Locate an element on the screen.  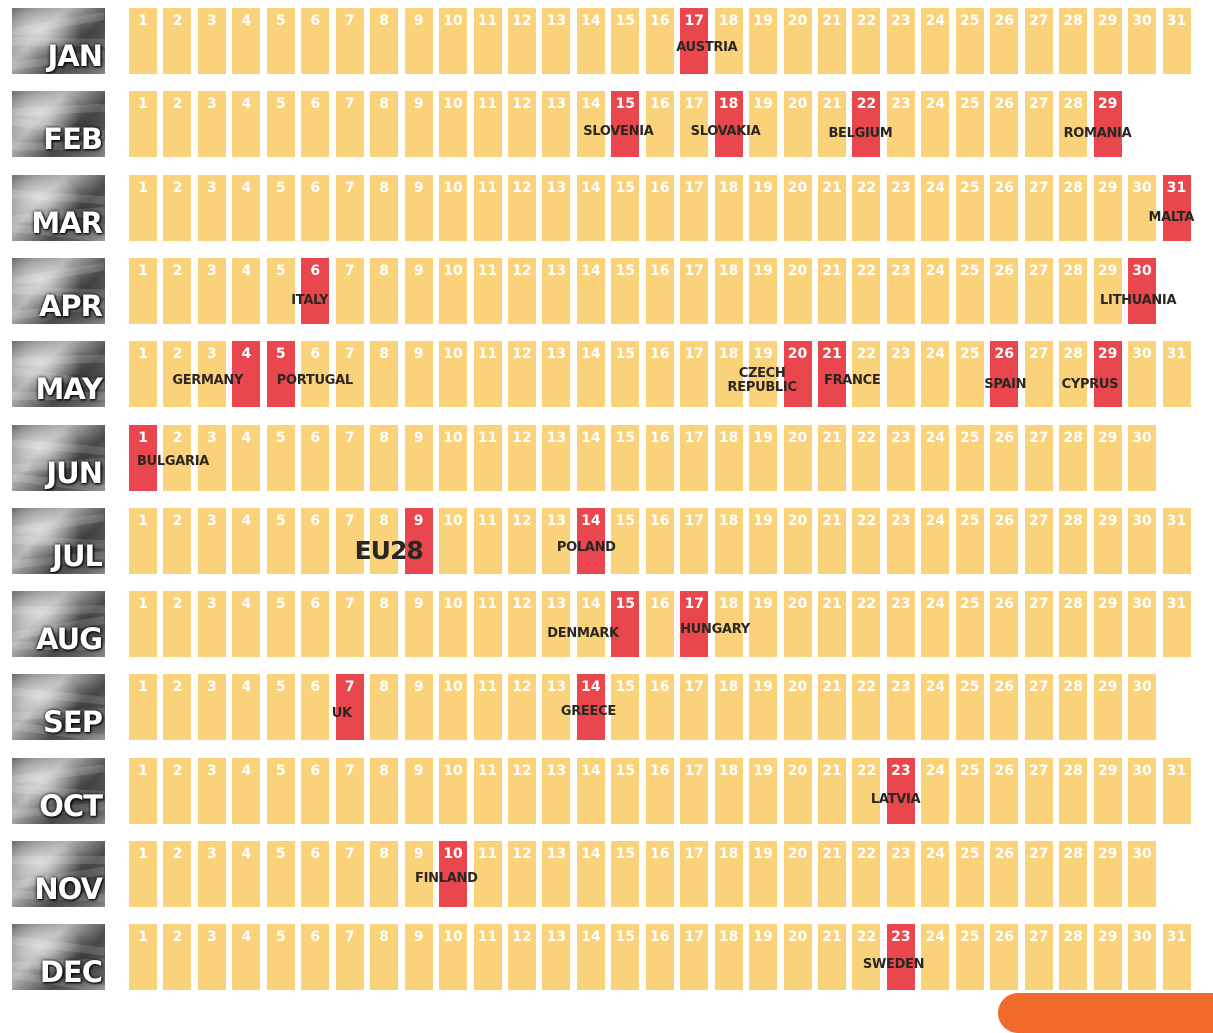
day-cell-sep-21: 21 is located at coordinates (832, 707).